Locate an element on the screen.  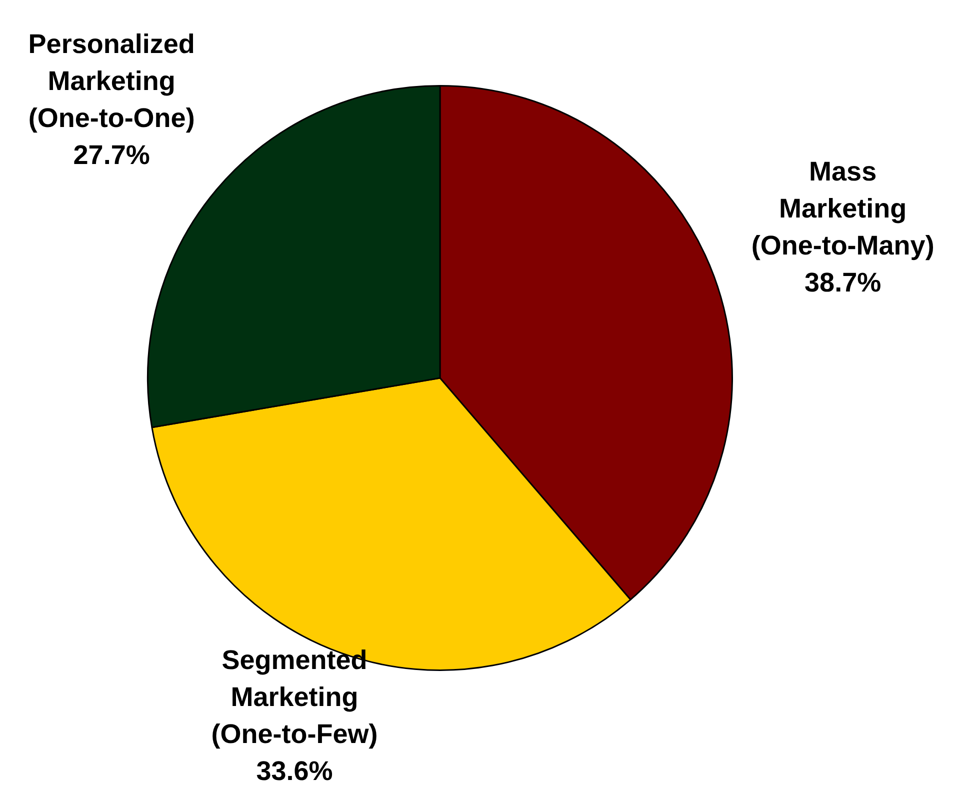
data-label: 33.6% is located at coordinates (294, 771).